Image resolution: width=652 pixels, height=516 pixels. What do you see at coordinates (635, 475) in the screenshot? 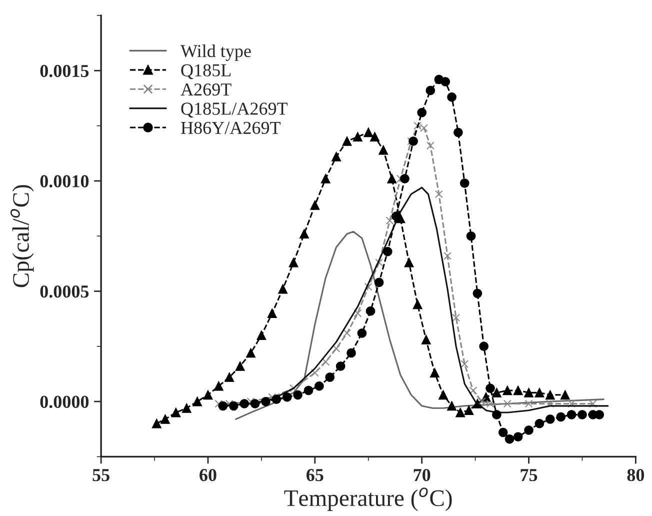
I see `x-tick-label: 80` at bounding box center [635, 475].